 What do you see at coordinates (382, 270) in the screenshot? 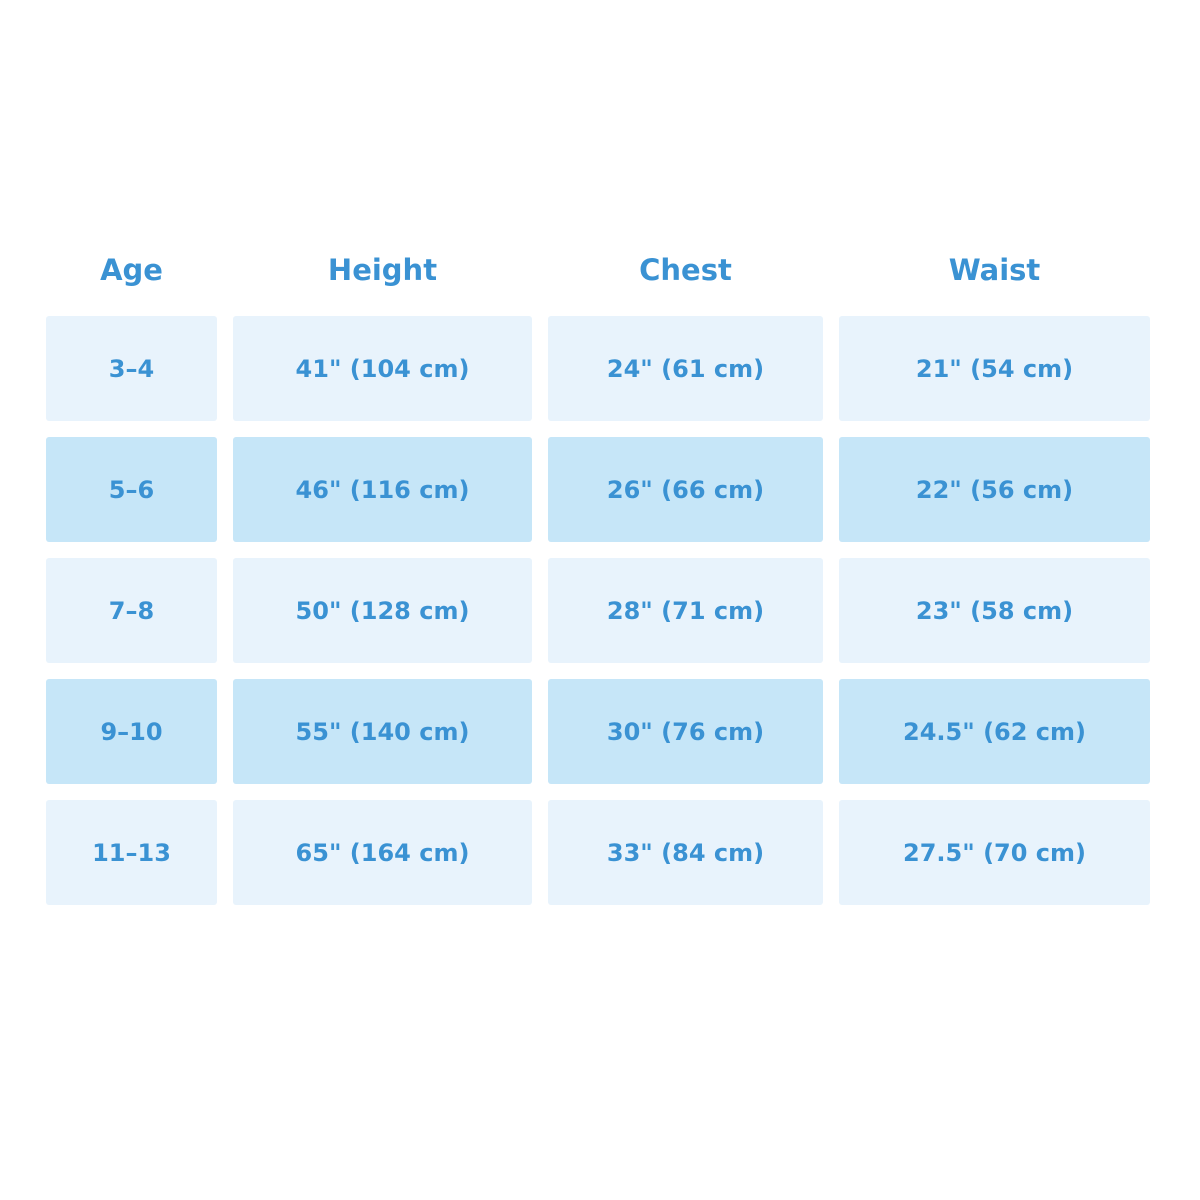
I see `column-header-height: Height` at bounding box center [382, 270].